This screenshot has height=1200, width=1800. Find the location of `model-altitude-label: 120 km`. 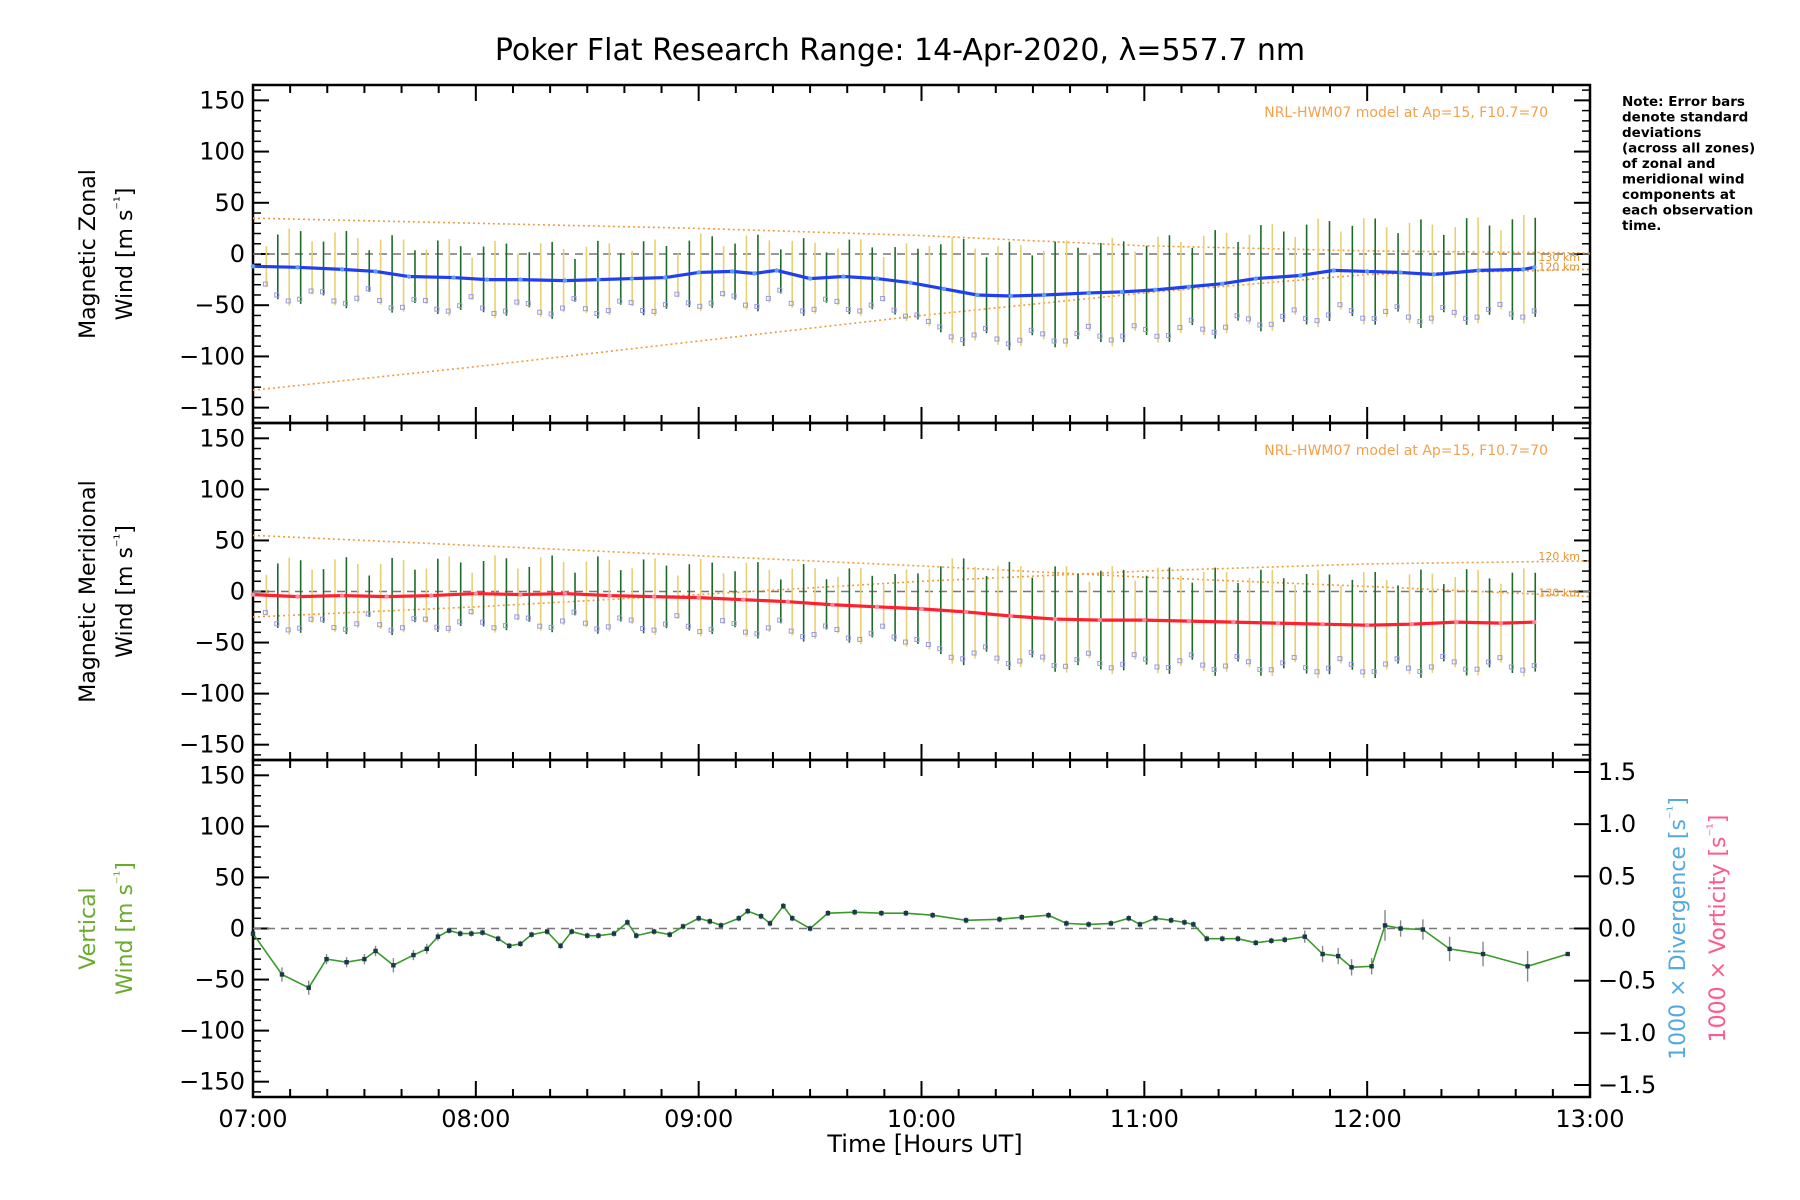

model-altitude-label: 120 km is located at coordinates (1559, 266).